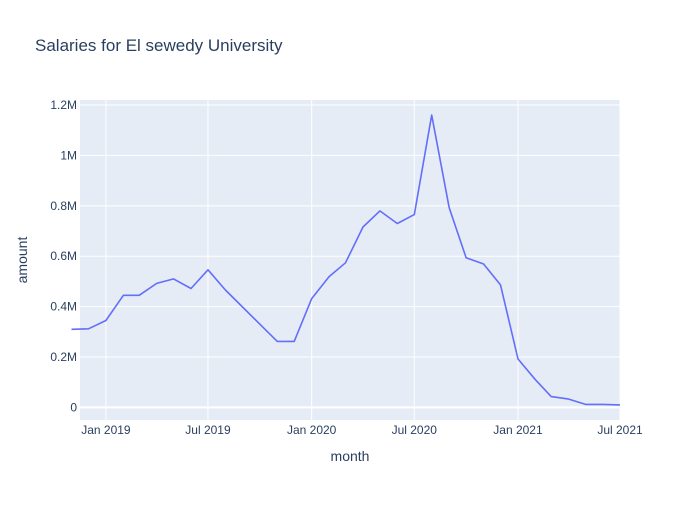 The width and height of the screenshot is (700, 505). Describe the element at coordinates (518, 430) in the screenshot. I see `x-tick-label: Jan 2021` at that location.